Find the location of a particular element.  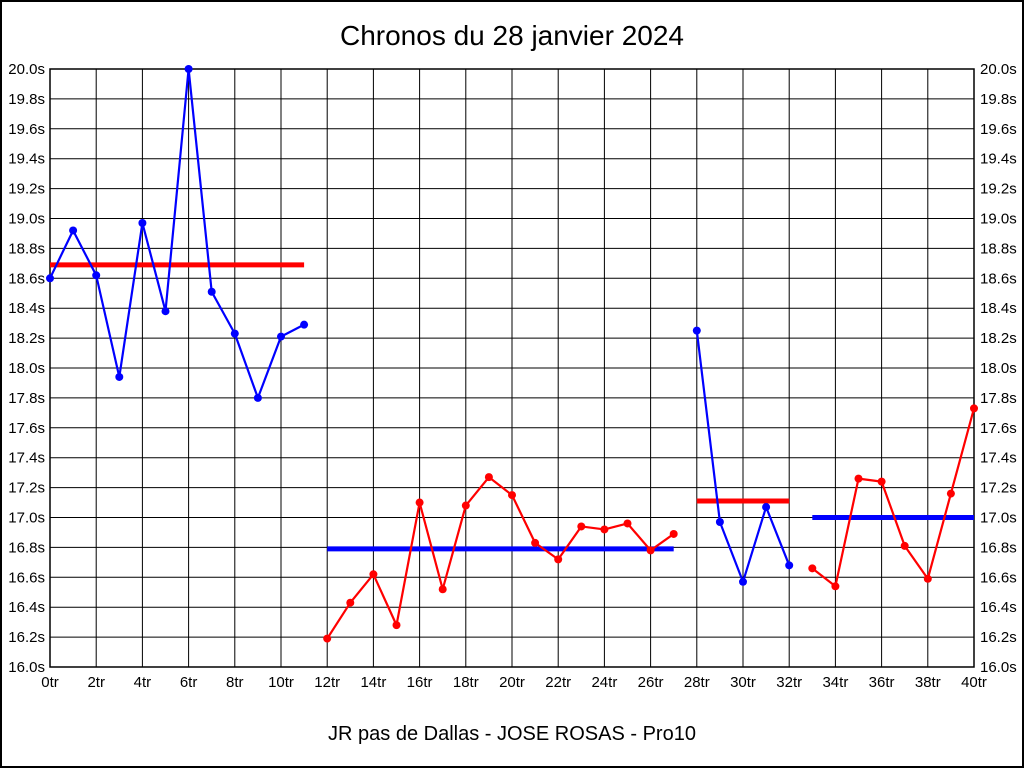

y-tick-label-left: 19.6s is located at coordinates (26, 129).